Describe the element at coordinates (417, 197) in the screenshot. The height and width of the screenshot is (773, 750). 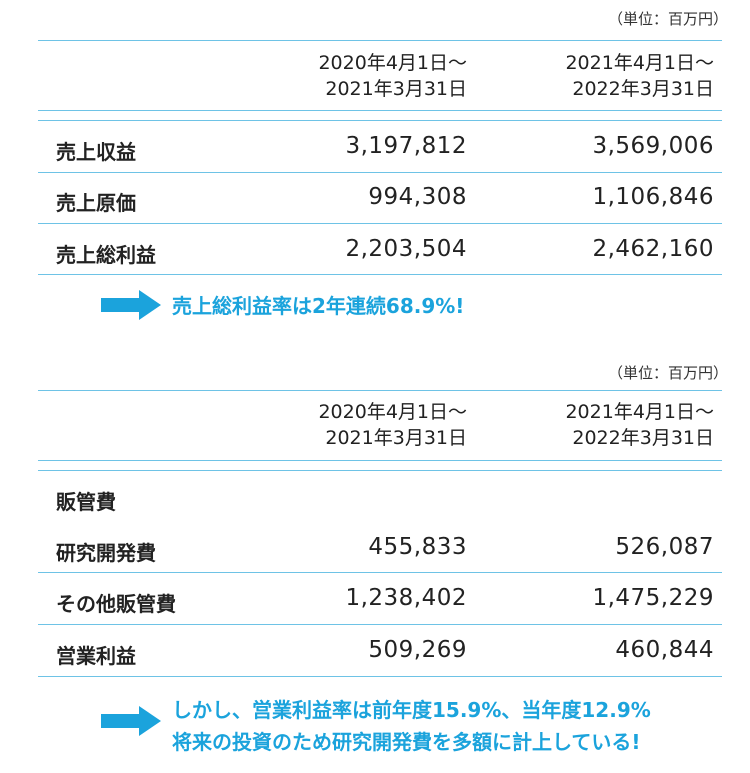
I see `cost-of-sales-2021: 994,308` at that location.